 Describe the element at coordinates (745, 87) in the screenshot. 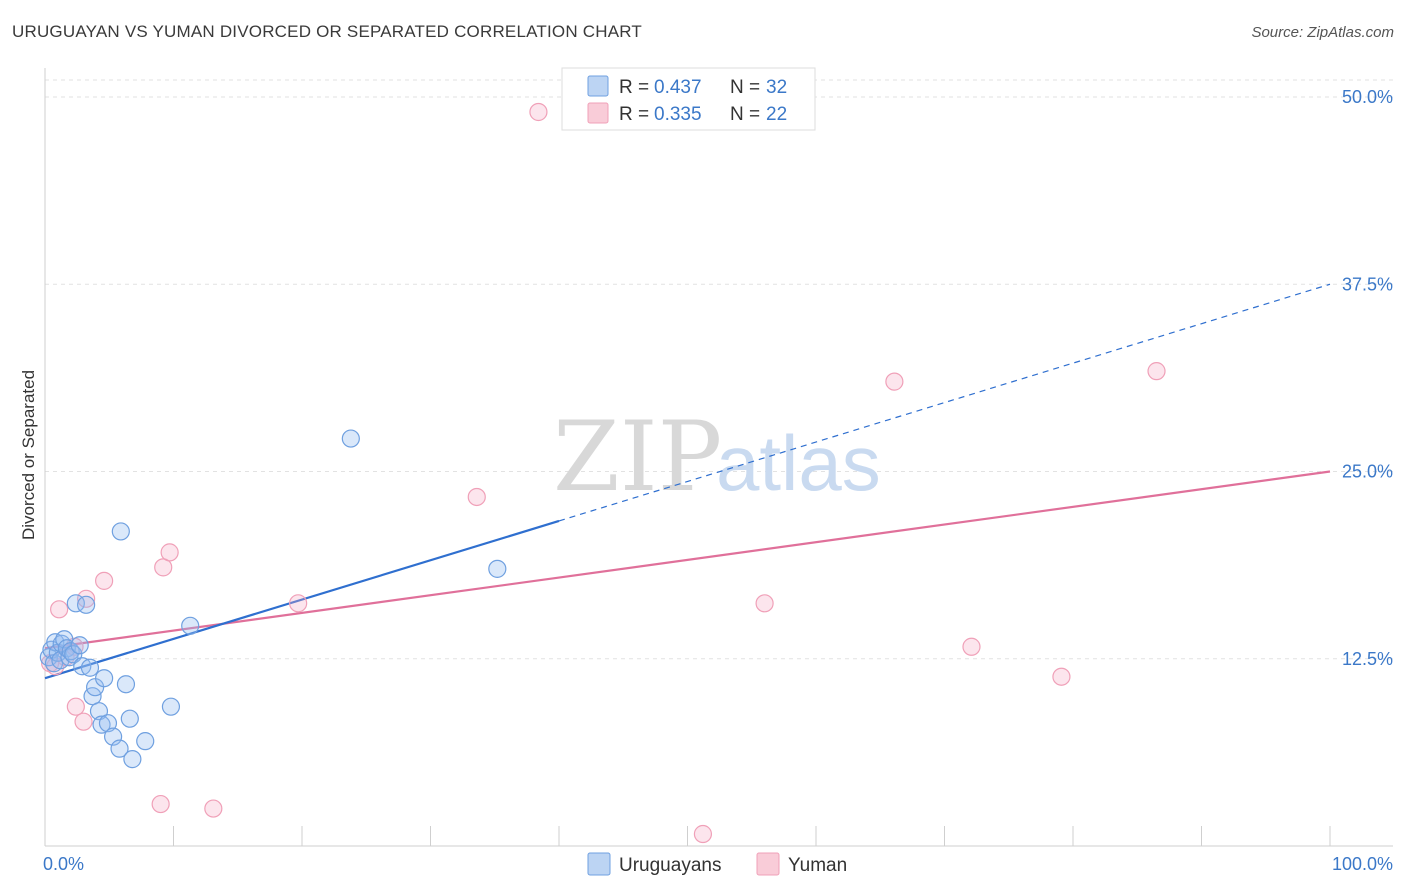

I see `legend-n-label-1: N =` at that location.